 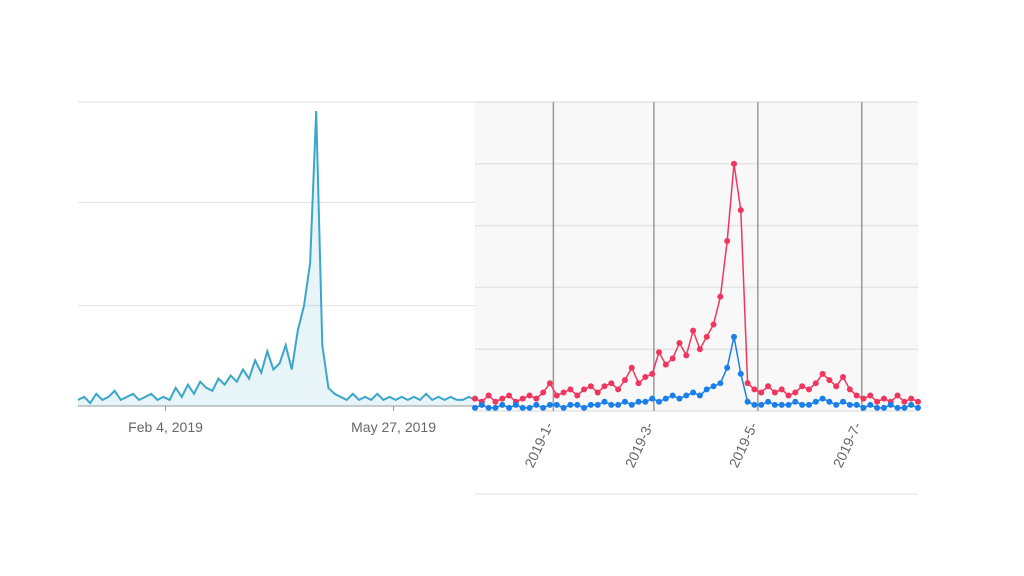 I want to click on x-tick-label: 2019-7-, so click(x=847, y=444).